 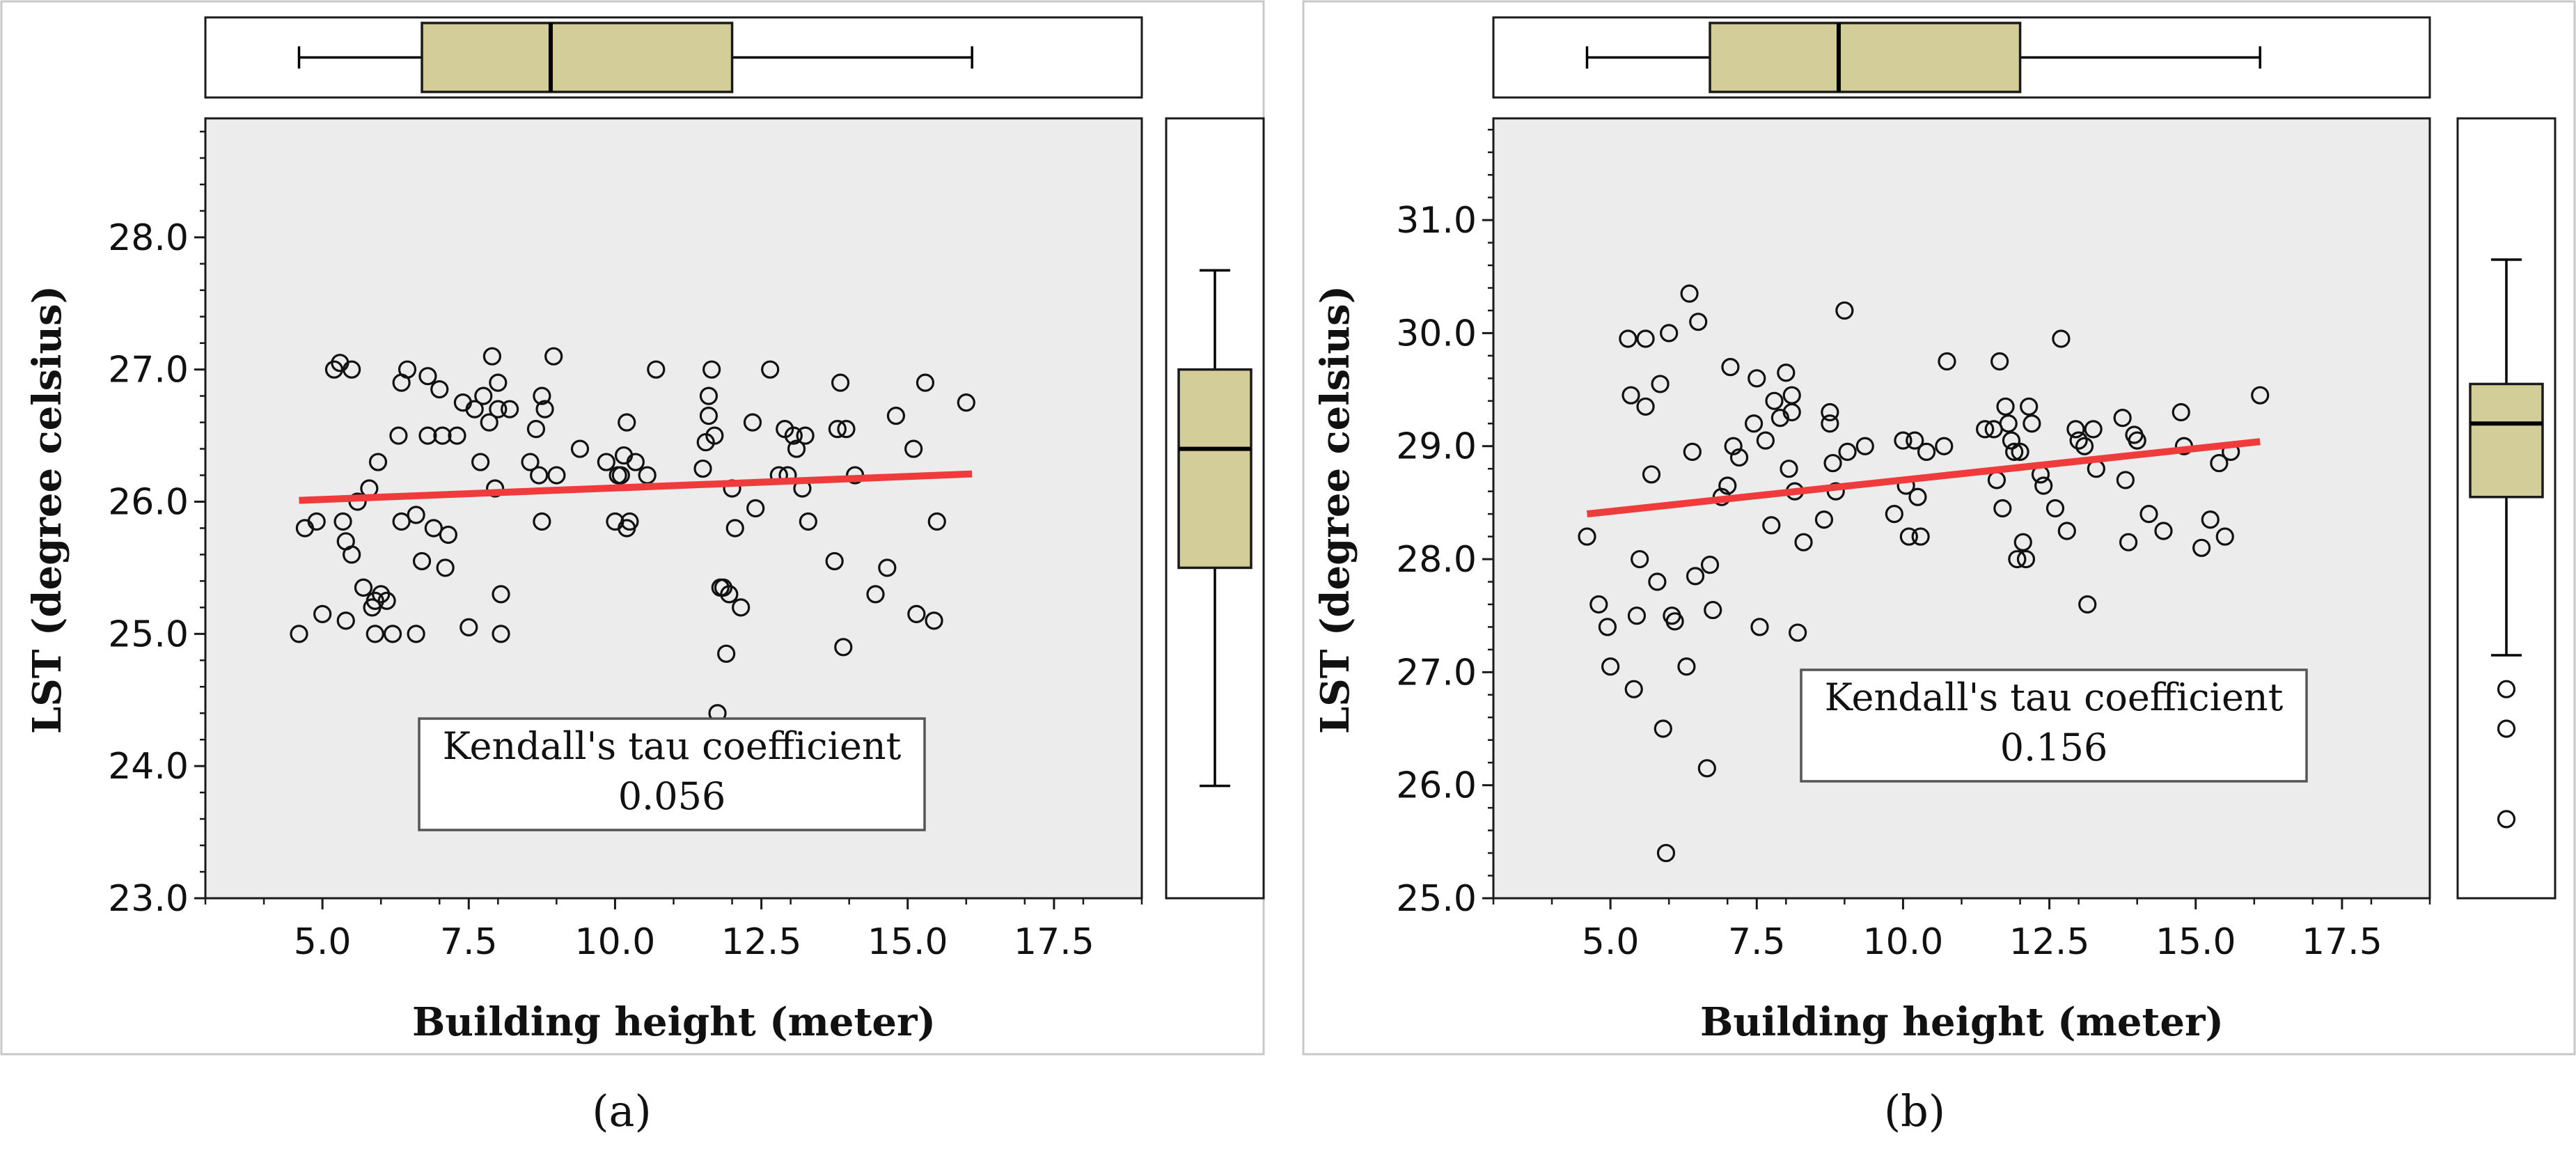 I want to click on panel-b-y-tick-label: 31.0, so click(x=1436, y=221).